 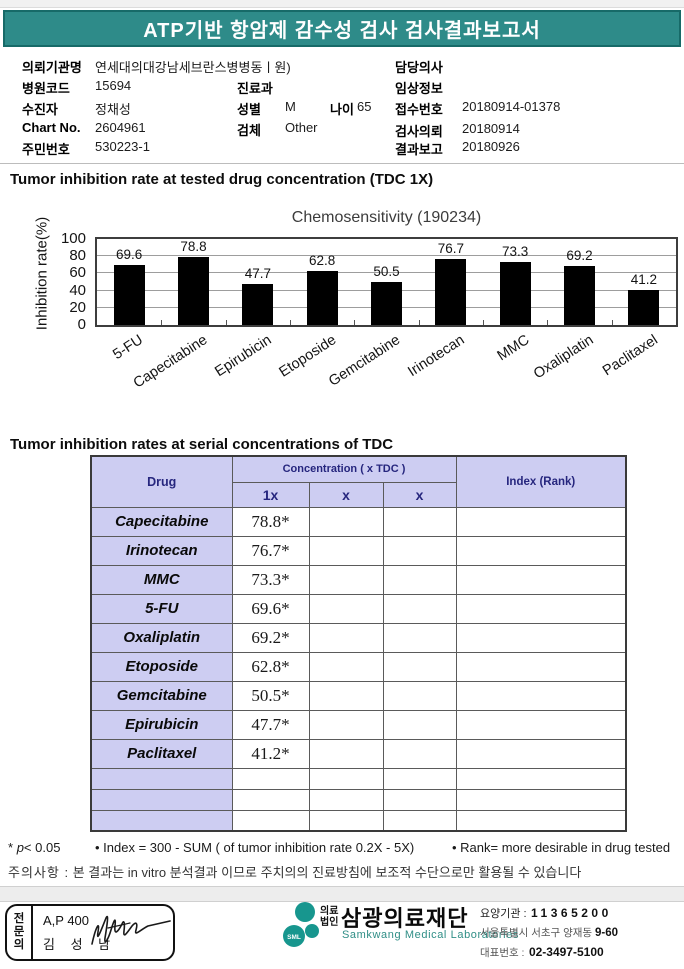 I want to click on footer-separator-band, so click(x=342, y=894).